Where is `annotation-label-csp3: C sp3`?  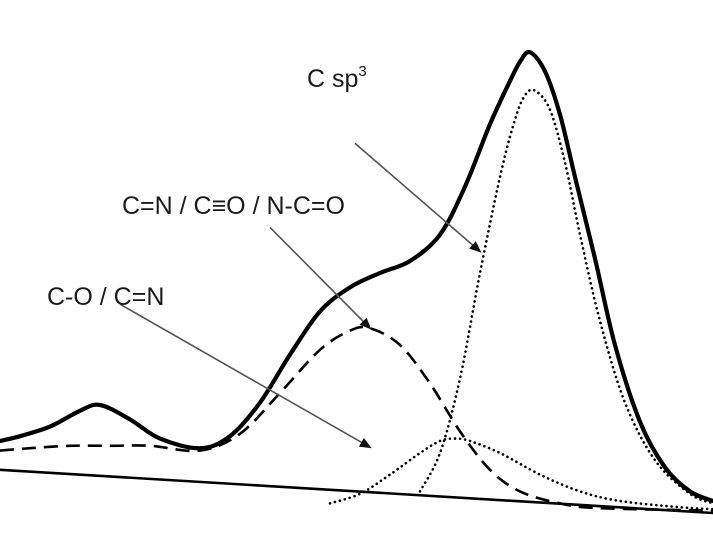 annotation-label-csp3: C sp3 is located at coordinates (337, 78).